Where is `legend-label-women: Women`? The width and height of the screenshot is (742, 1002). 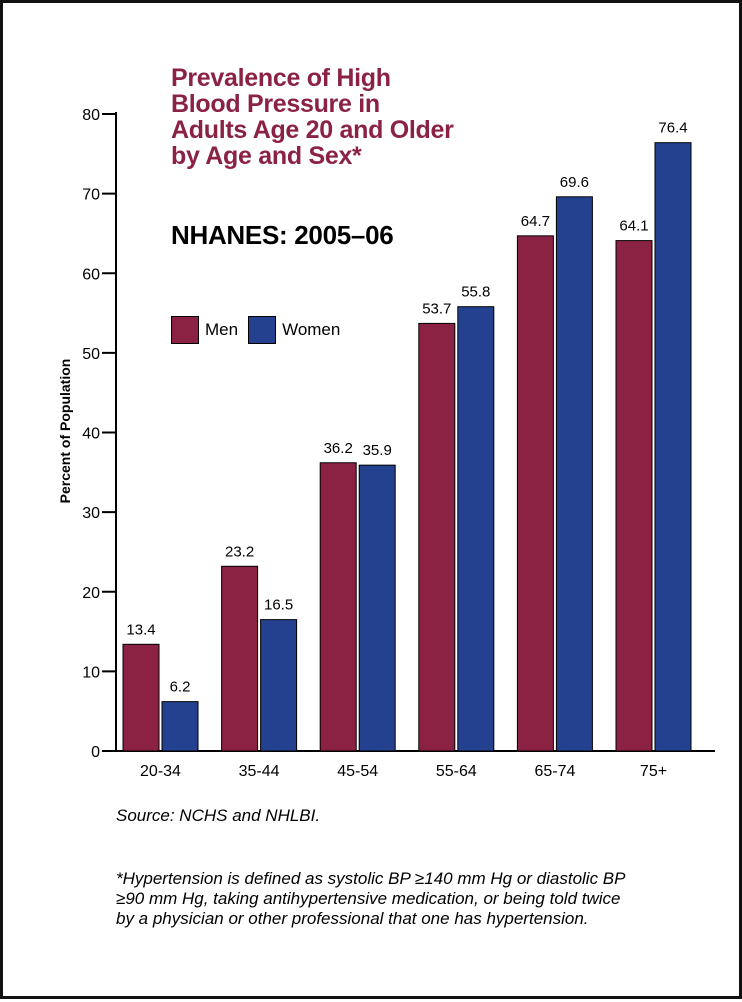
legend-label-women: Women is located at coordinates (311, 329).